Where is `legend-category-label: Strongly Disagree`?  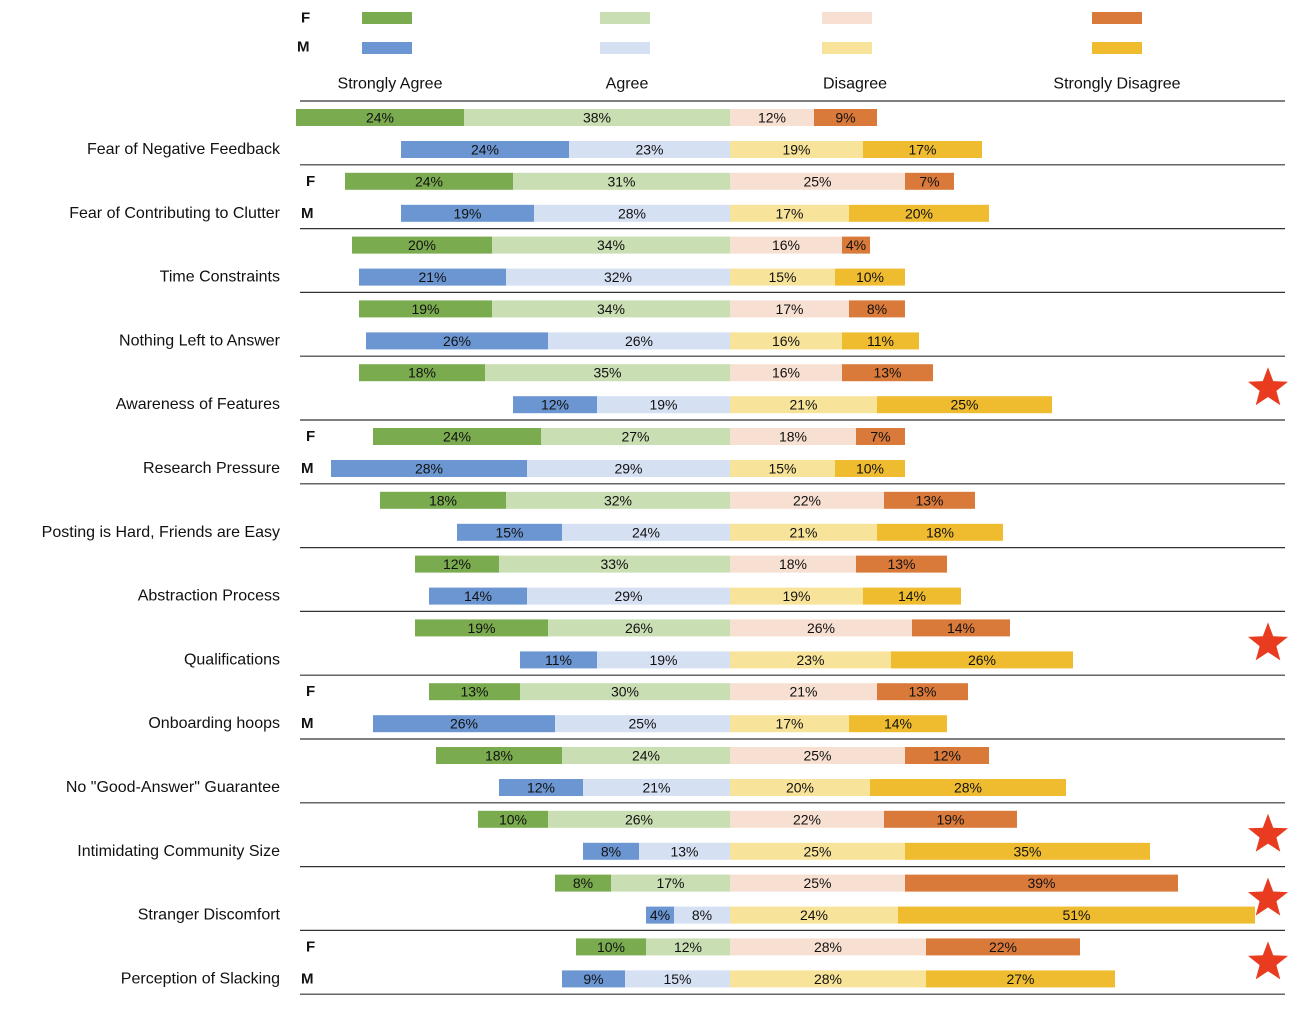 legend-category-label: Strongly Disagree is located at coordinates (1116, 84).